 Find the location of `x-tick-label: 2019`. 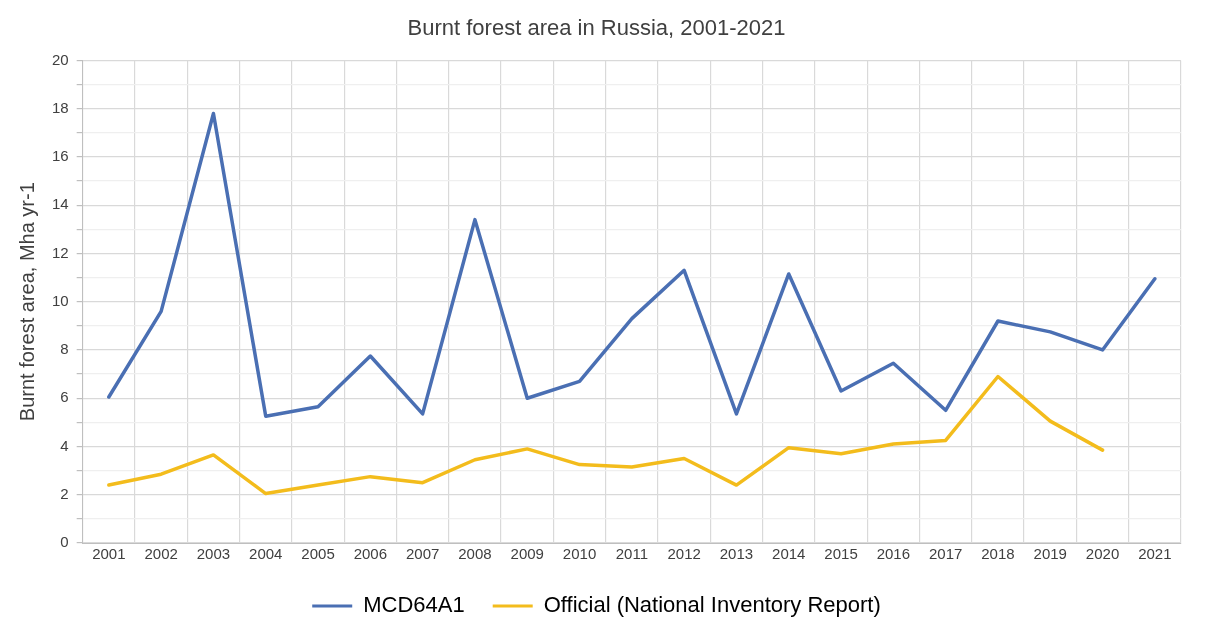

x-tick-label: 2019 is located at coordinates (1050, 554).